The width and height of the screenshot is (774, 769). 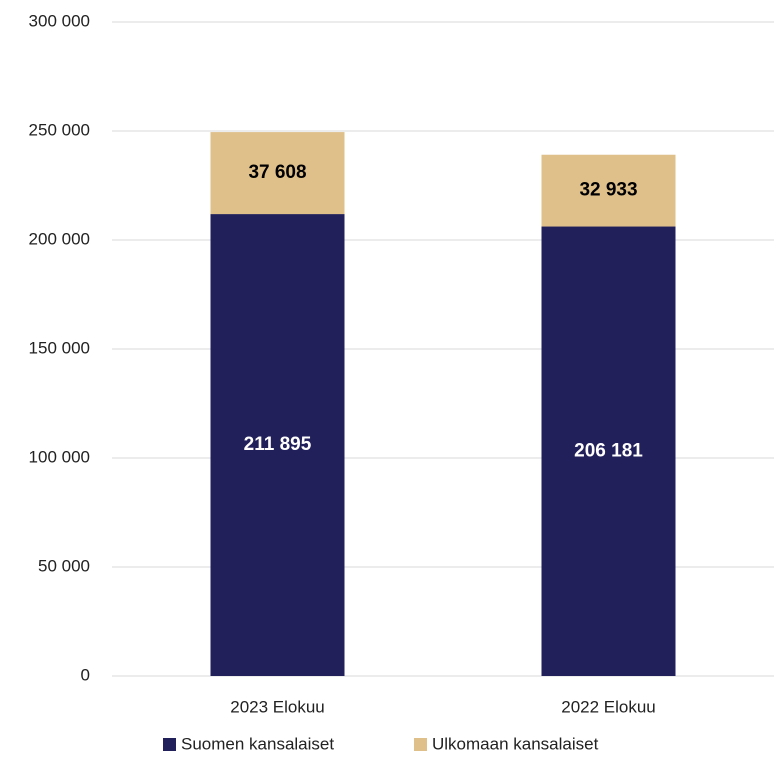 I want to click on x-tick-label: 2022 Elokuu, so click(x=608, y=706).